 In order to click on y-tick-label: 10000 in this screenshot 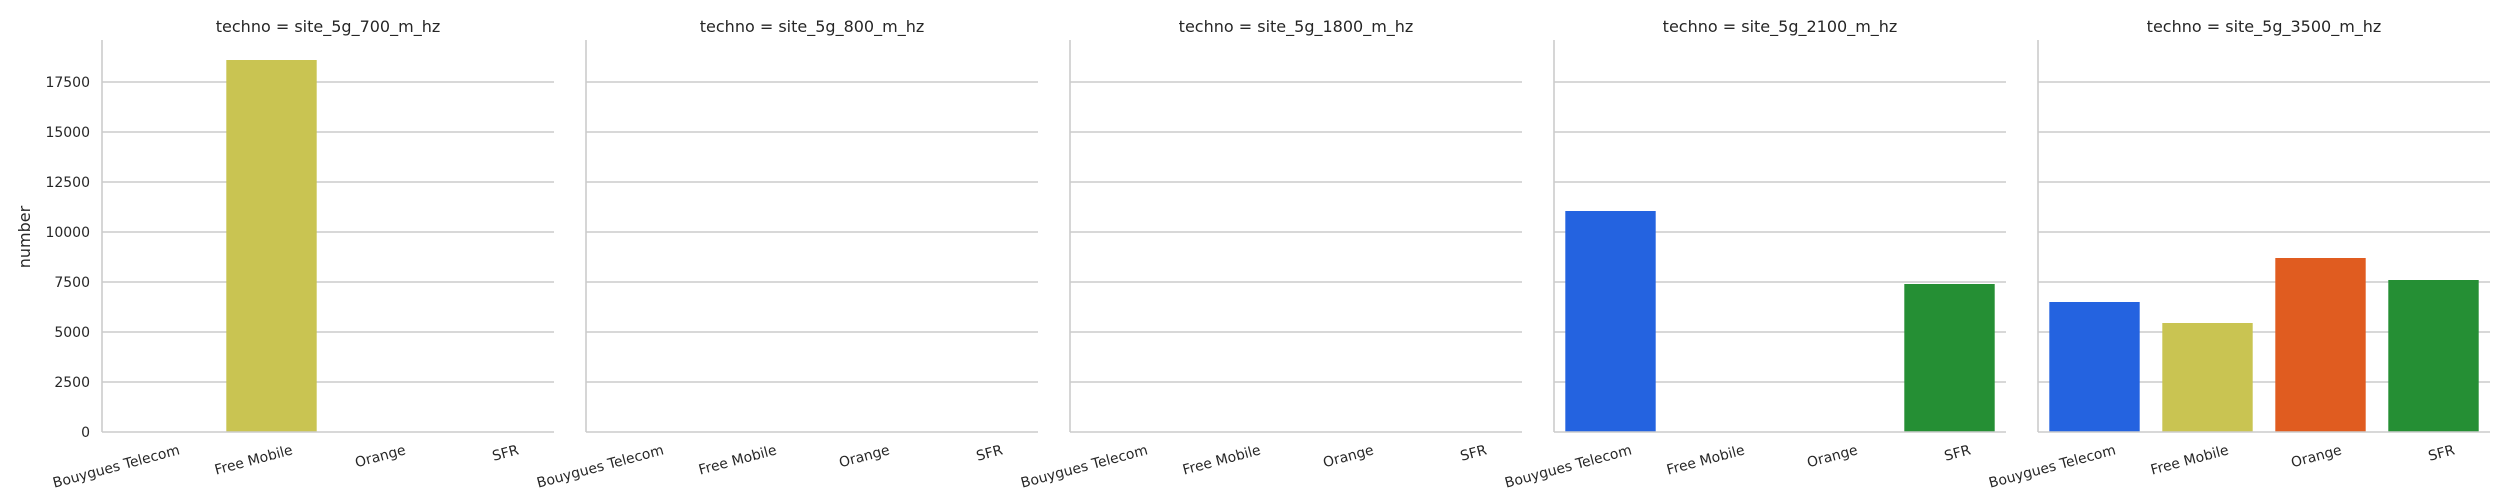, I will do `click(67, 233)`.